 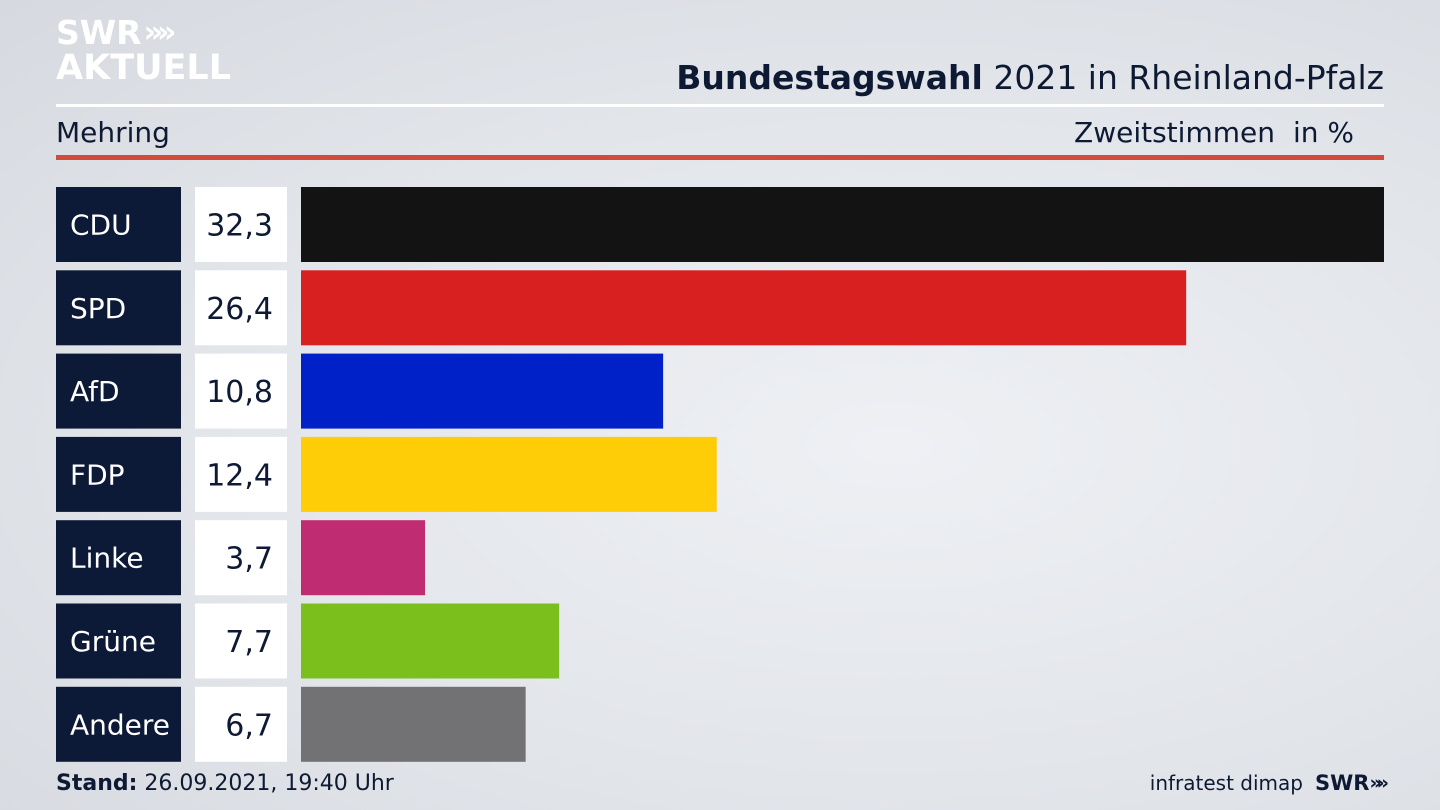 What do you see at coordinates (509, 474) in the screenshot?
I see `bar-fdp` at bounding box center [509, 474].